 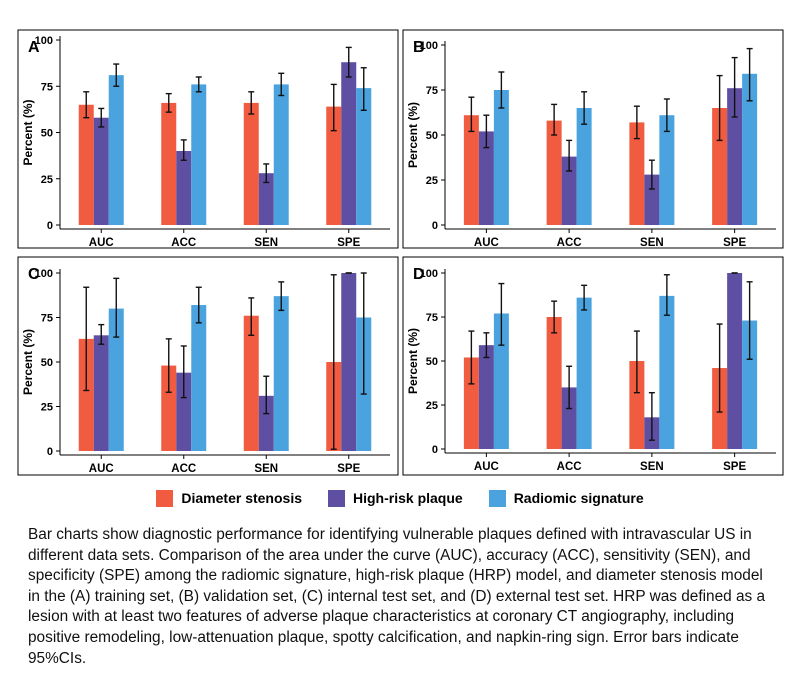 I want to click on legend-swatch-radiomic-signature, so click(x=497, y=498).